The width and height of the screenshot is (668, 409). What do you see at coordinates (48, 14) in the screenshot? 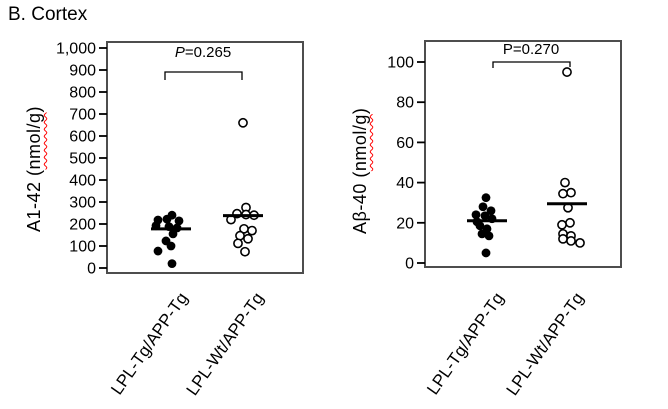
I see `figure-title: B. Cortex` at bounding box center [48, 14].